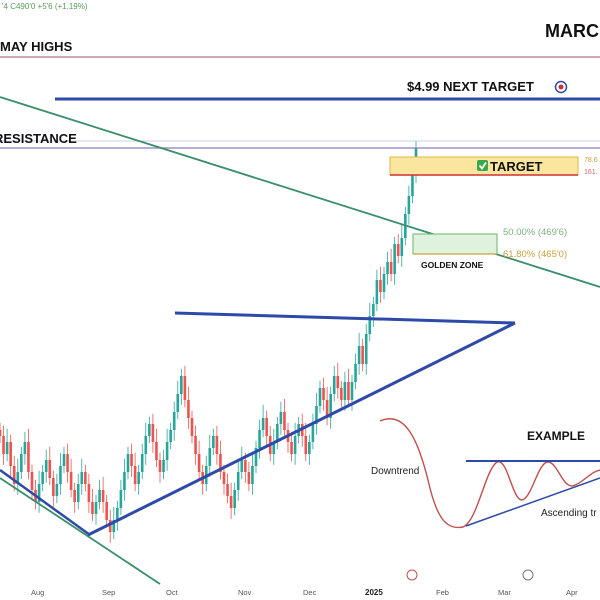 The height and width of the screenshot is (600, 600). I want to click on event-marker-icon, so click(470, 575).